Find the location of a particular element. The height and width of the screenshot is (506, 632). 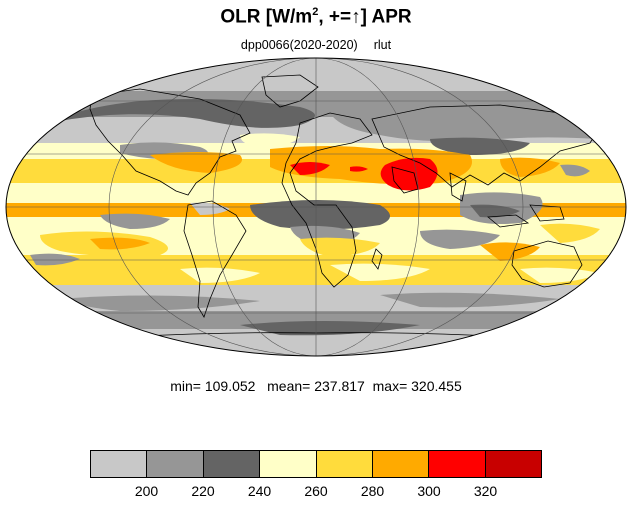

colorbar is located at coordinates (316, 464).